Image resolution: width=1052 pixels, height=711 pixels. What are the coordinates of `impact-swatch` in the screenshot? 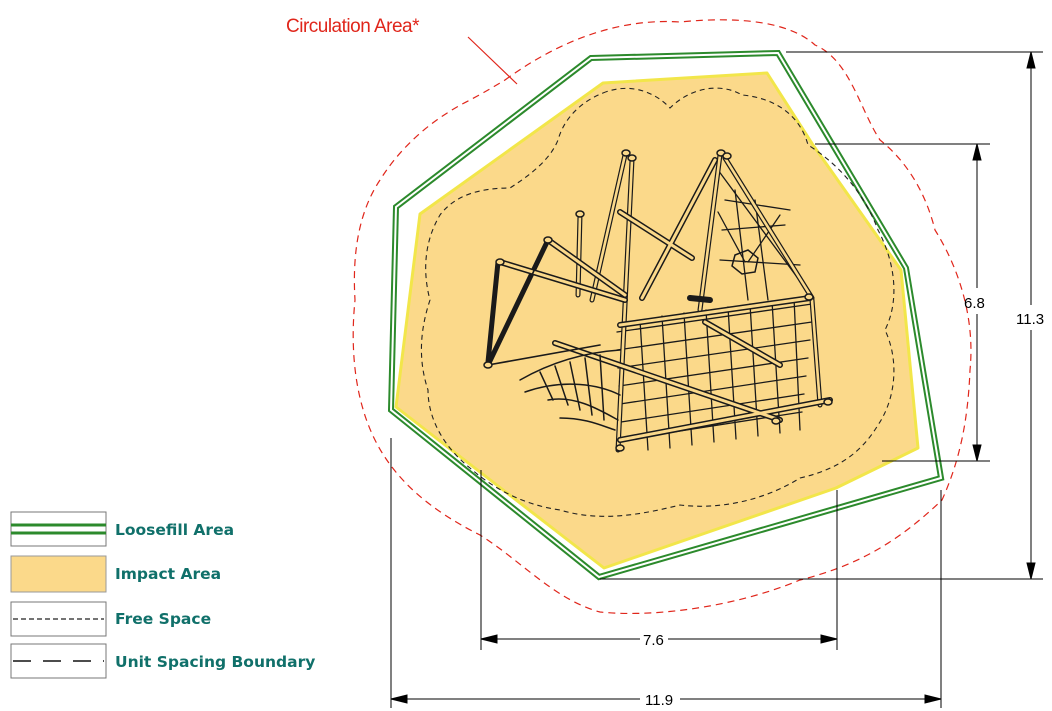 It's located at (58, 574).